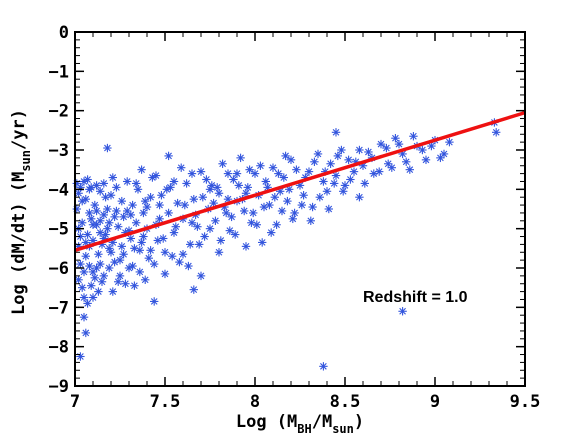 This screenshot has height=438, width=582. What do you see at coordinates (59, 387) in the screenshot?
I see `y-tick-label: −9` at bounding box center [59, 387].